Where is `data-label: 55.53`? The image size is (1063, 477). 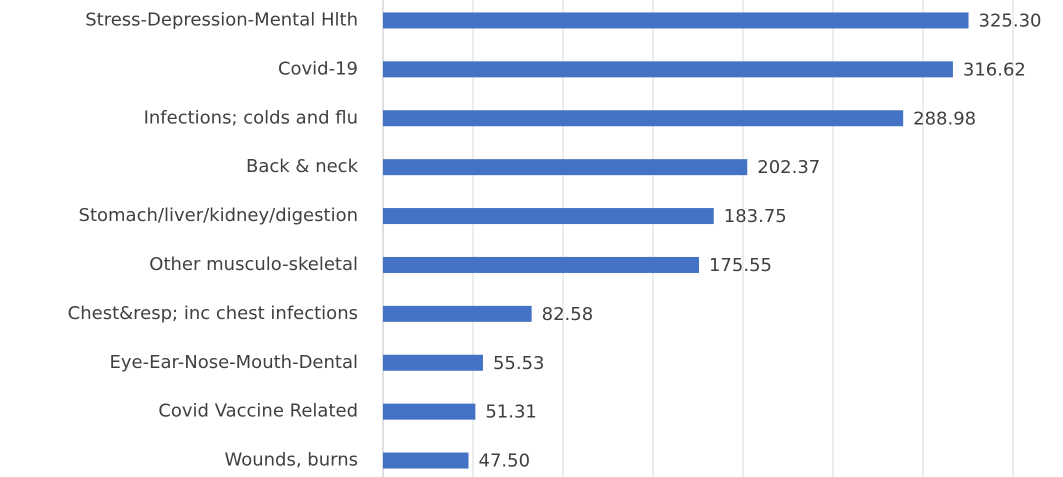 data-label: 55.53 is located at coordinates (519, 363).